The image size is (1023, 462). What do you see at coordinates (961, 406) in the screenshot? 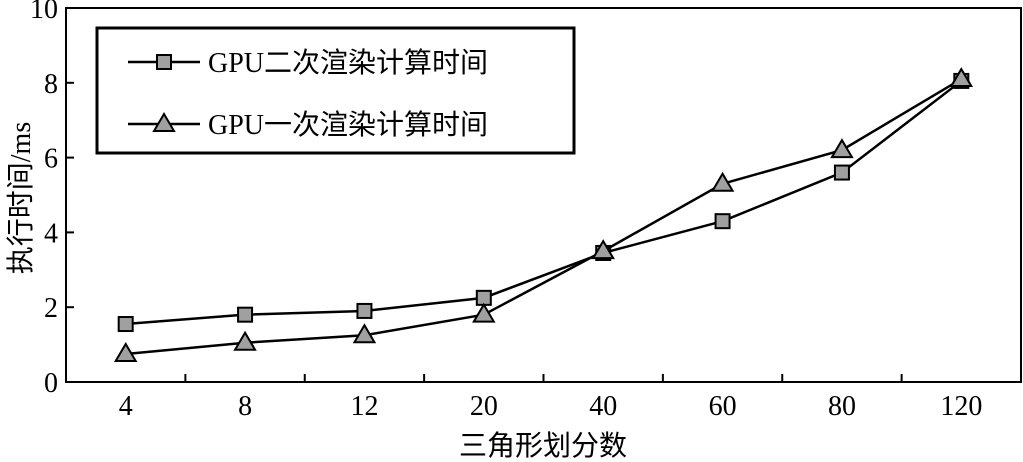
I see `x-tick-label: 120` at bounding box center [961, 406].